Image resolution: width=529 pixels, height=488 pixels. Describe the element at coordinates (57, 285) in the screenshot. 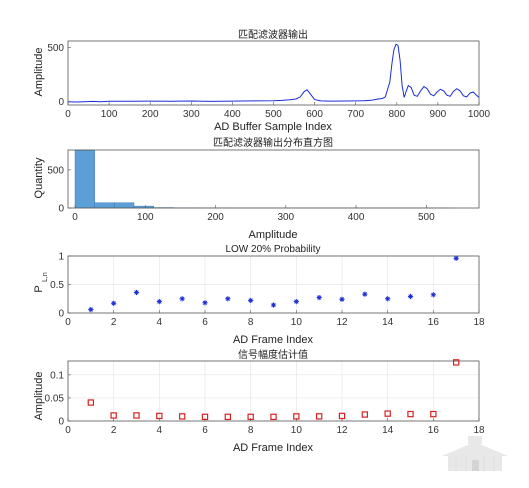

I see `panel3-y-tick-label-1: 0.5` at that location.